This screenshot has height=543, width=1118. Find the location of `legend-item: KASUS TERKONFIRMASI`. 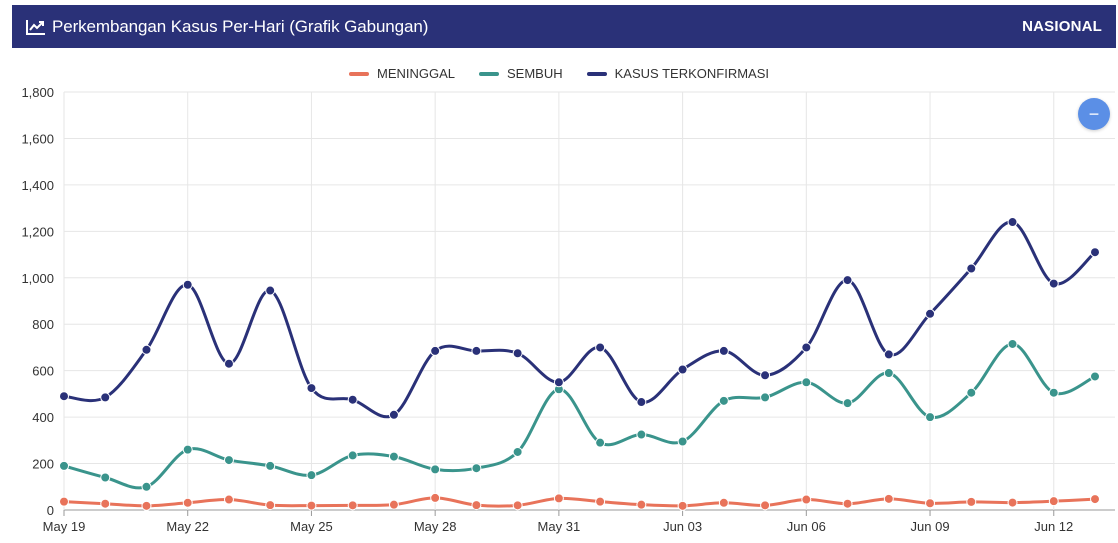

legend-item: KASUS TERKONFIRMASI is located at coordinates (677, 73).